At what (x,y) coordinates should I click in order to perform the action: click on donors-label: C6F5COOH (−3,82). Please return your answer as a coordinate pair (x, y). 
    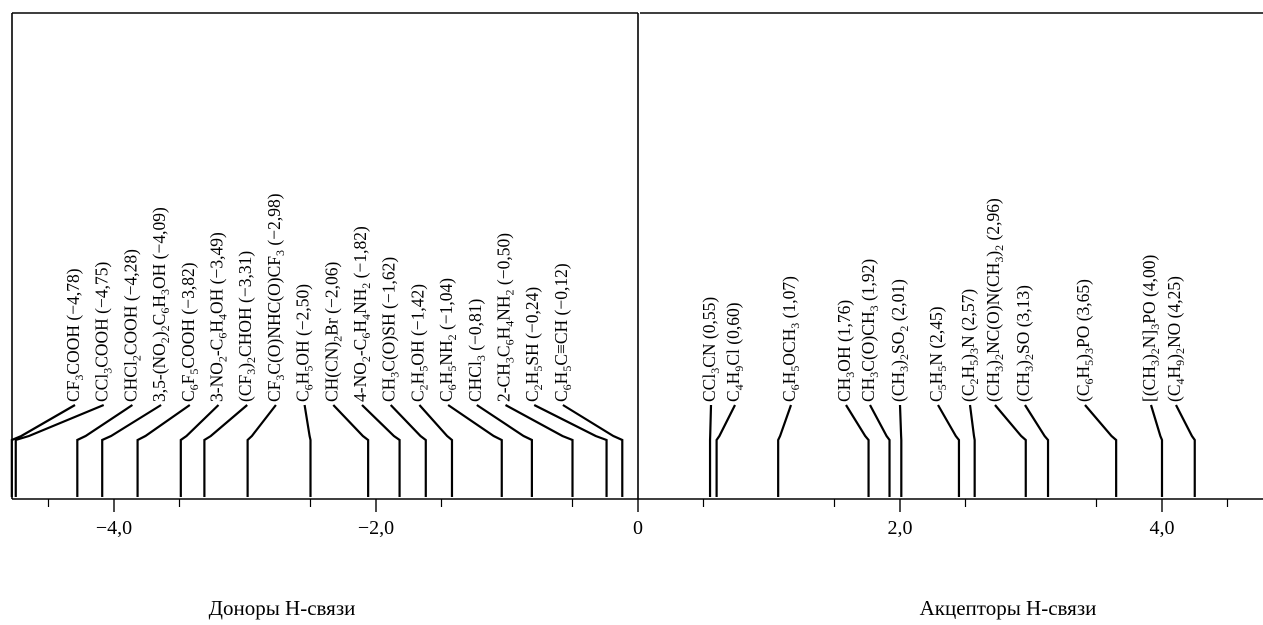
    Looking at the image, I should click on (189, 332).